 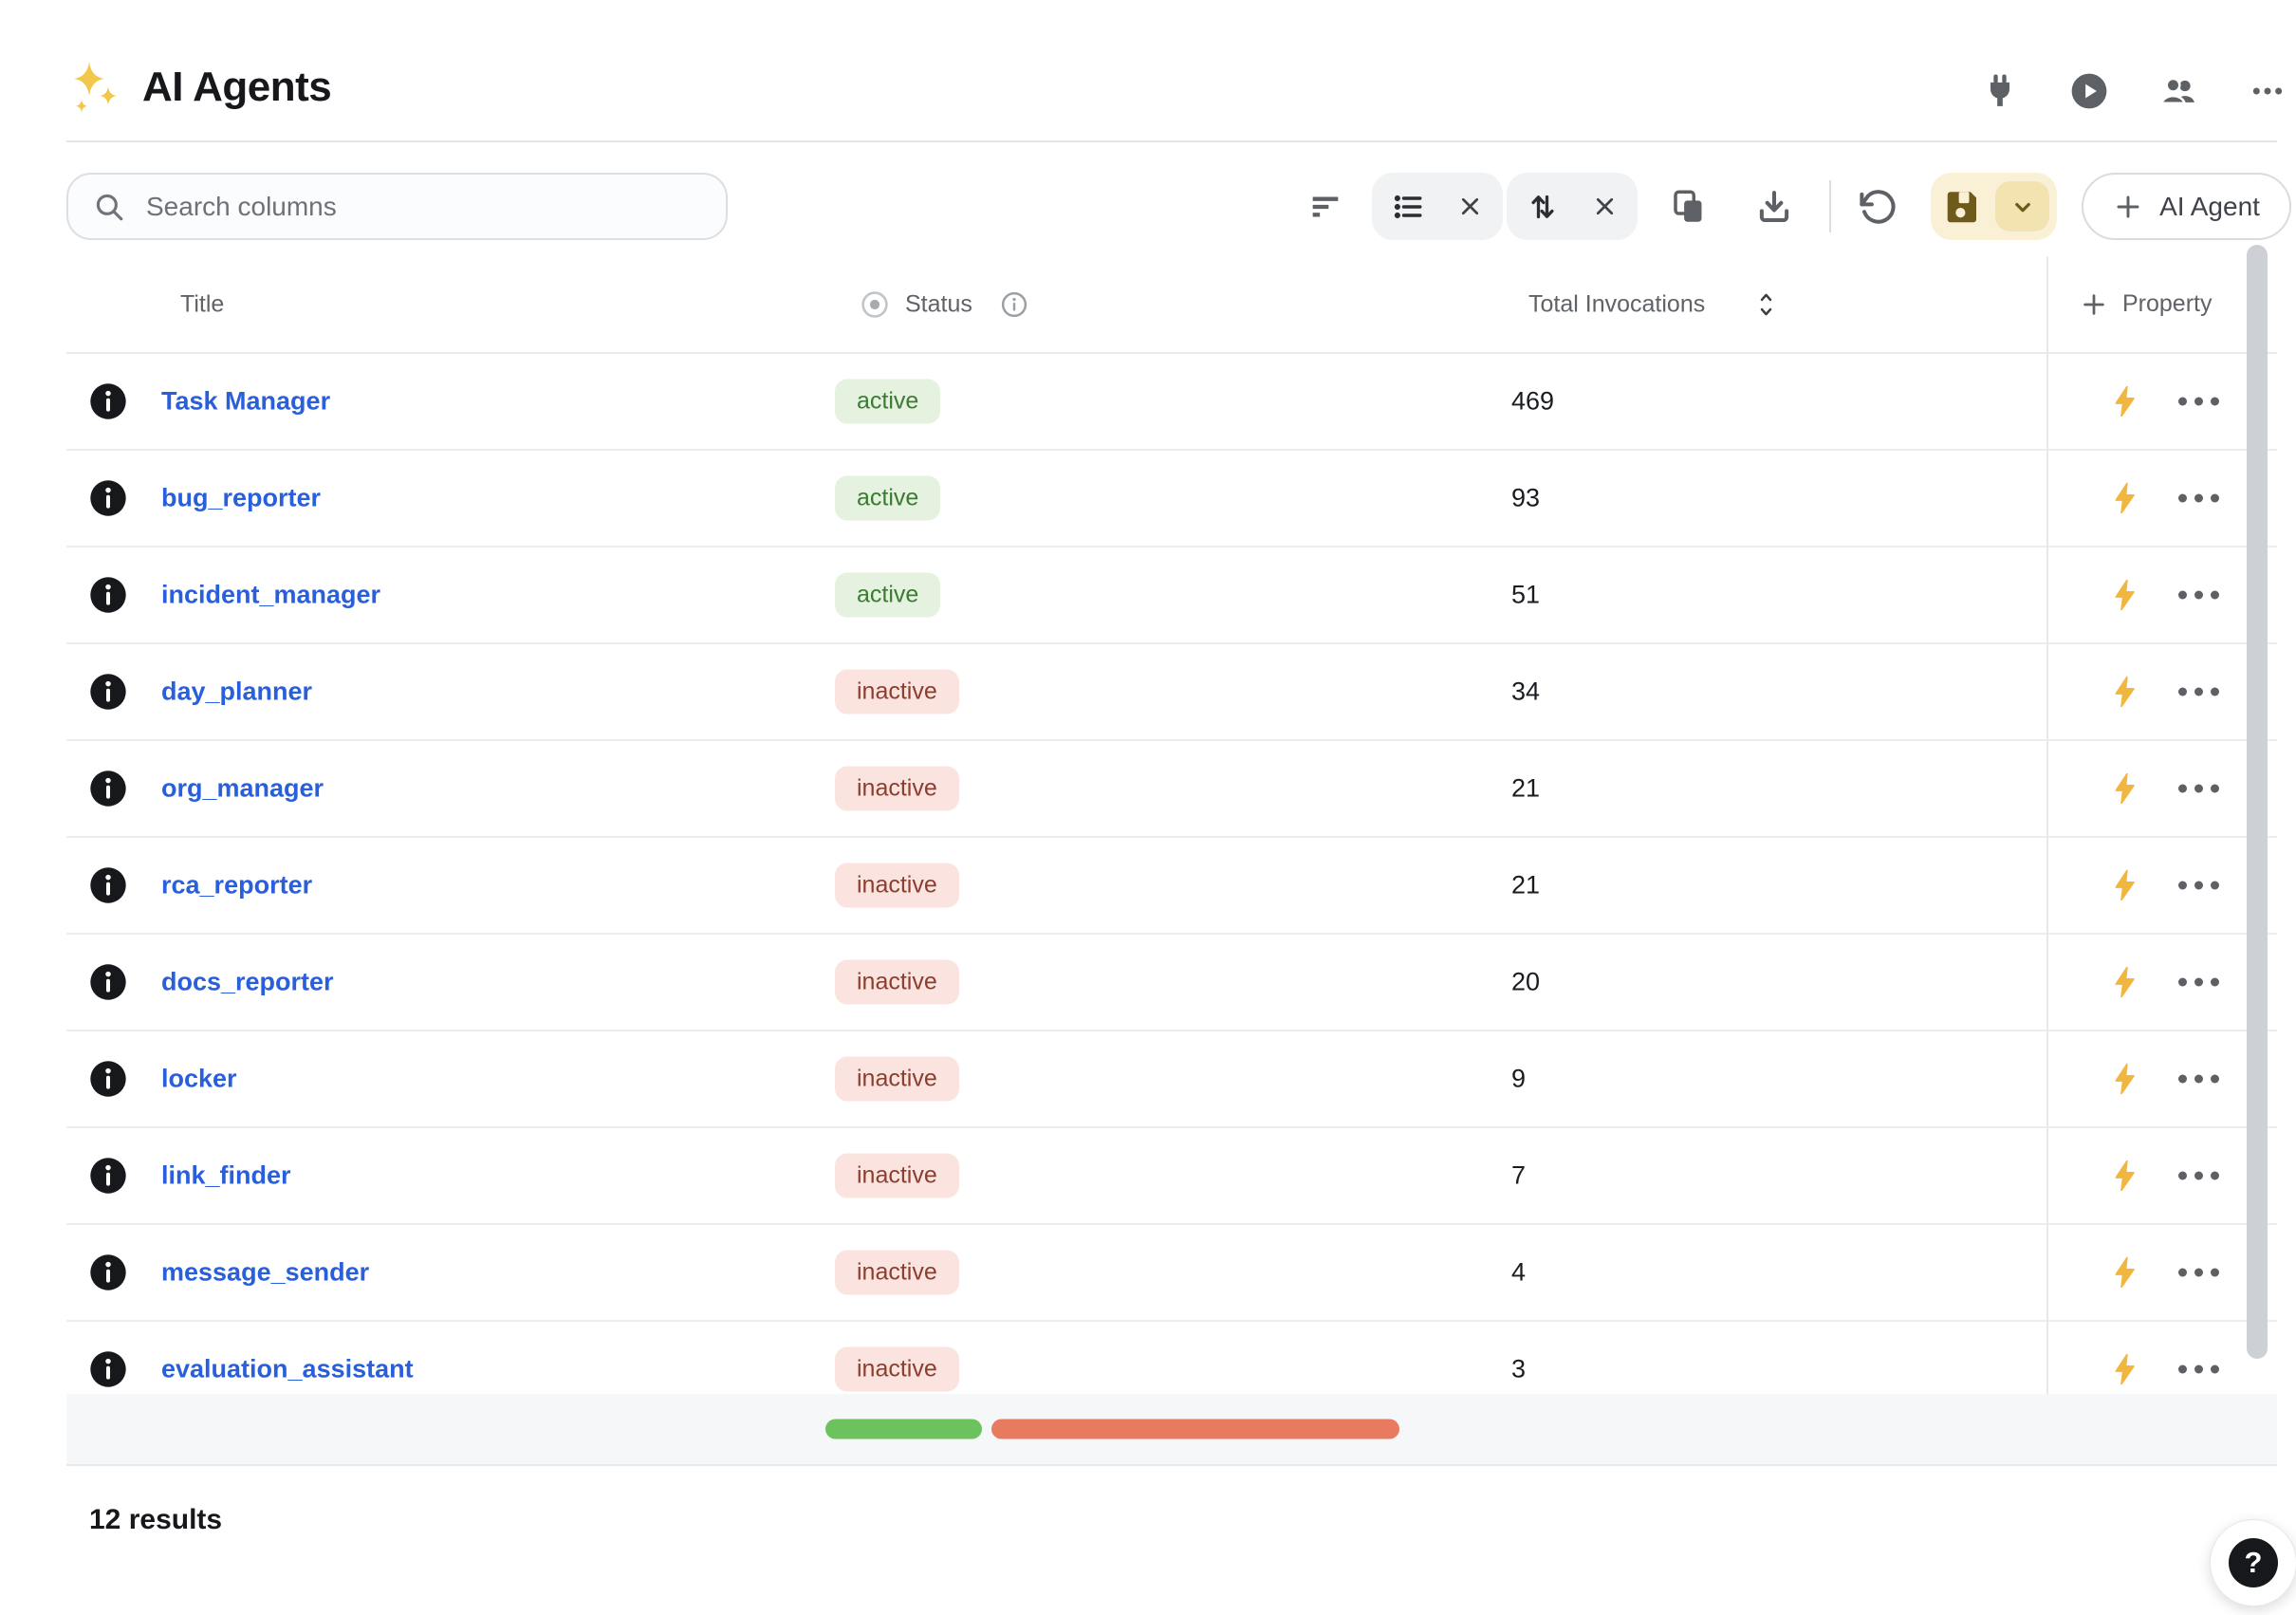 What do you see at coordinates (271, 594) in the screenshot?
I see `agent-title-link: incident_manager` at bounding box center [271, 594].